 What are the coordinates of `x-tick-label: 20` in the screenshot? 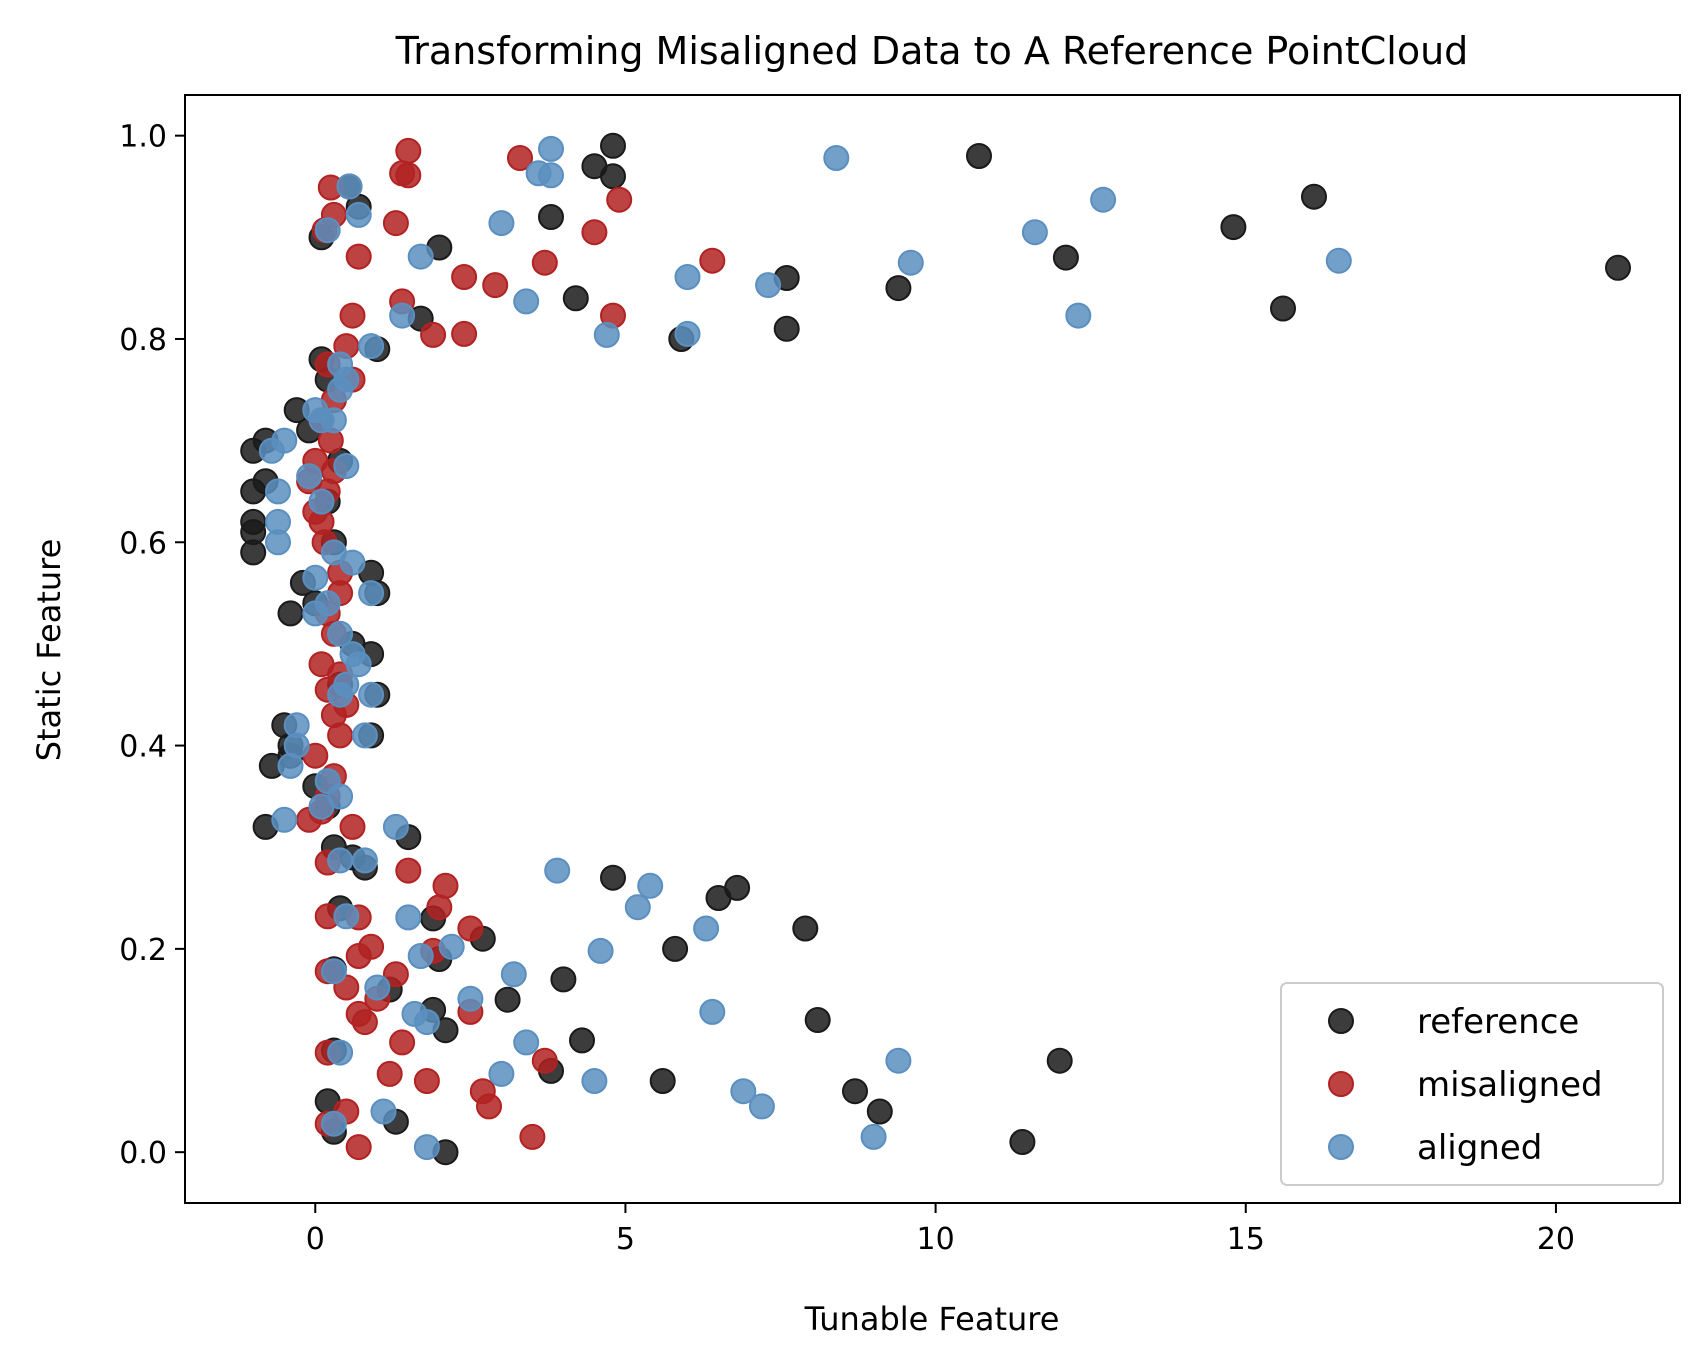 It's located at (1556, 1239).